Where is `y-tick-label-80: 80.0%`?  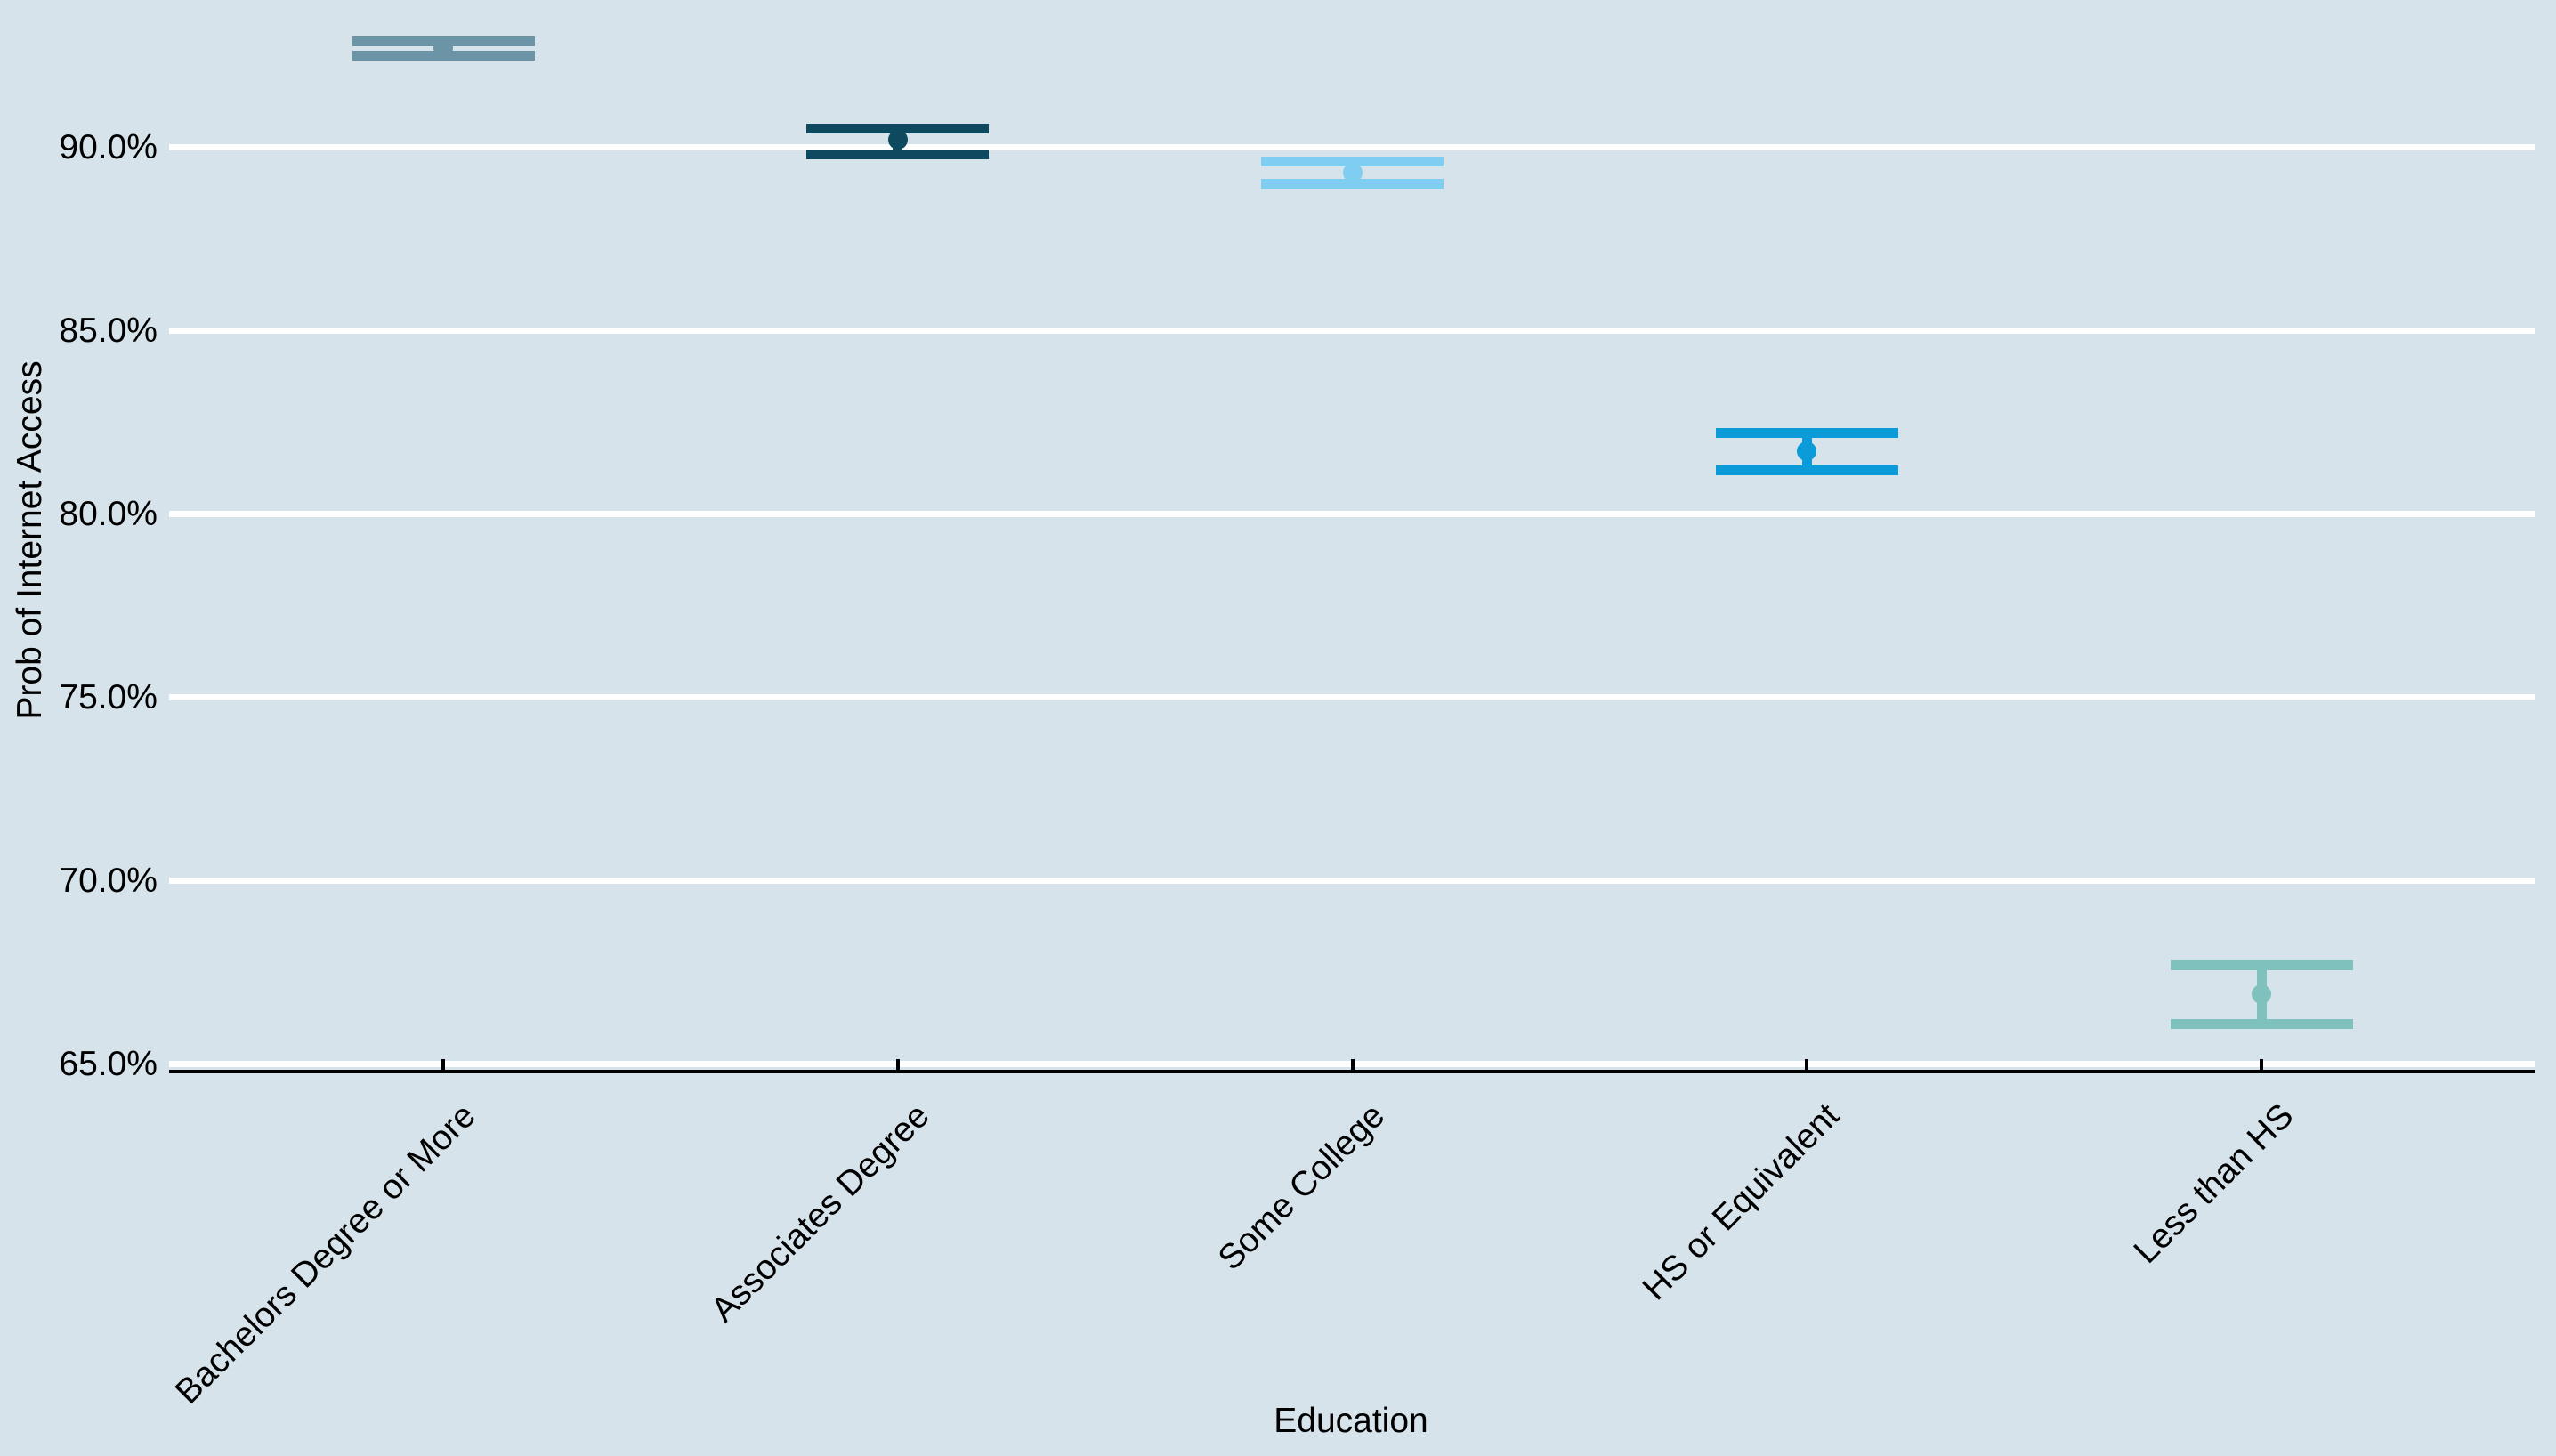
y-tick-label-80: 80.0% is located at coordinates (108, 513).